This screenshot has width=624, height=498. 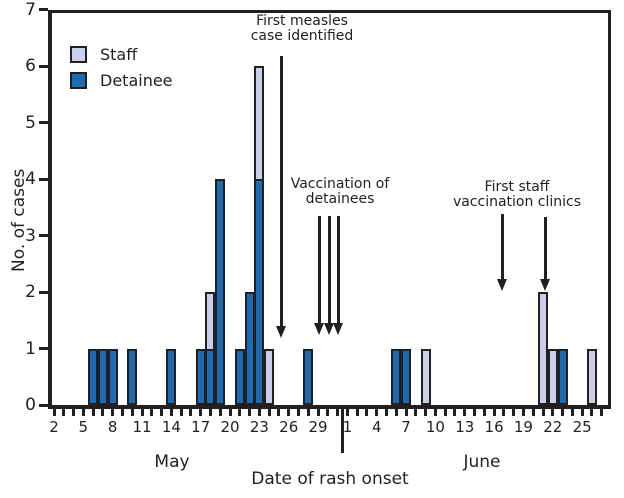 I want to click on plot-border-right, so click(x=609, y=209).